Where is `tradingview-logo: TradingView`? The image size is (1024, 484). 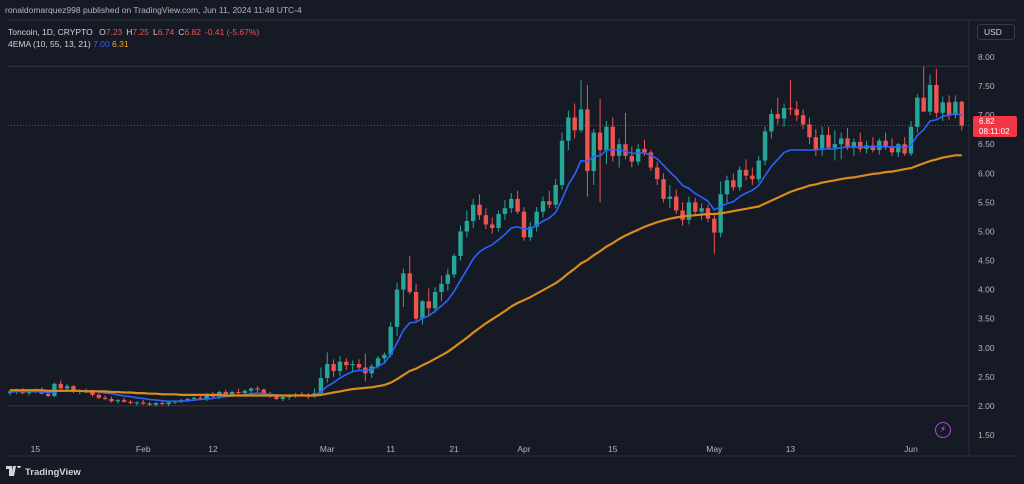 tradingview-logo: TradingView is located at coordinates (43, 472).